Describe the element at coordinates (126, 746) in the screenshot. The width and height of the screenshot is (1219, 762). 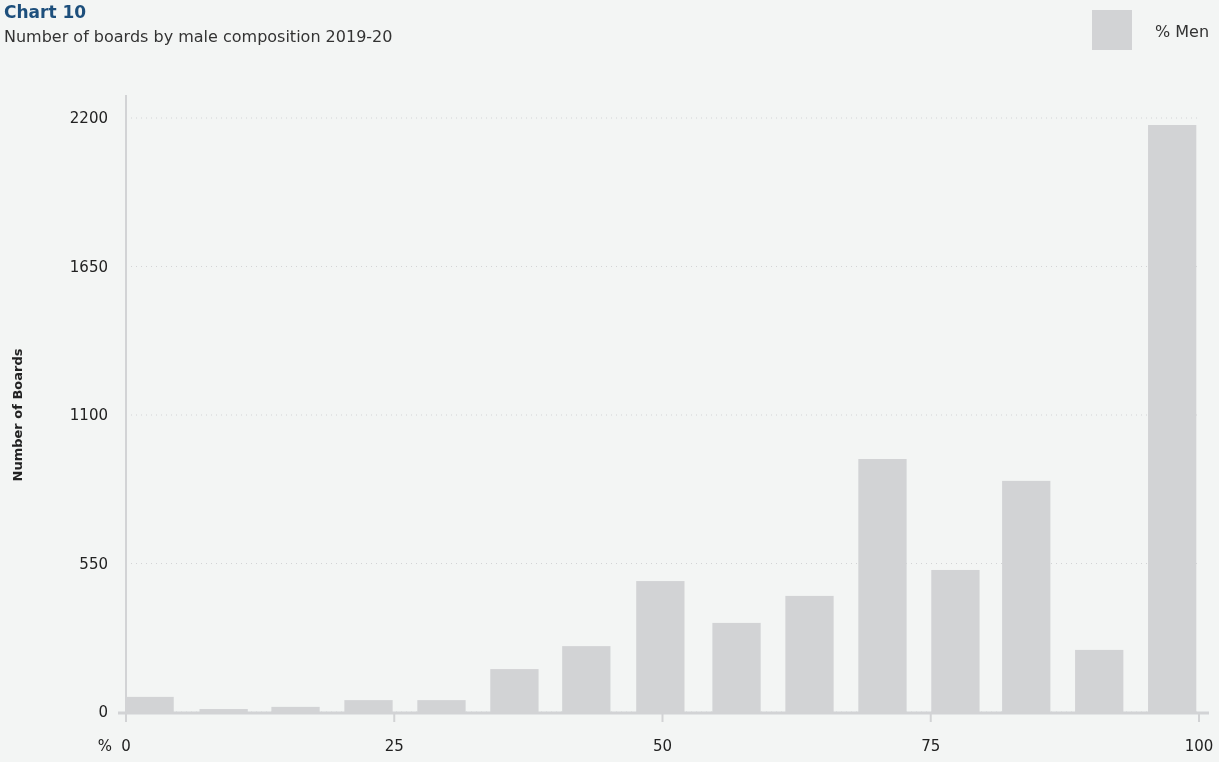
I see `x-tick-label: 0` at that location.